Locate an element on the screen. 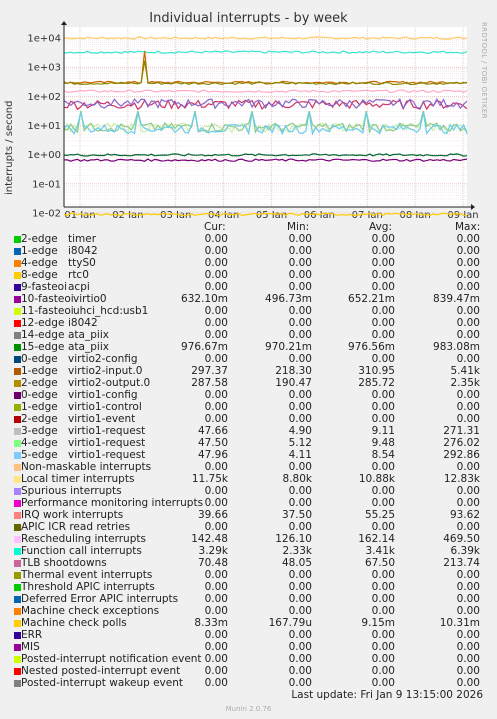 This screenshot has width=497, height=719. legend-avg-value: 9.48 is located at coordinates (383, 443).